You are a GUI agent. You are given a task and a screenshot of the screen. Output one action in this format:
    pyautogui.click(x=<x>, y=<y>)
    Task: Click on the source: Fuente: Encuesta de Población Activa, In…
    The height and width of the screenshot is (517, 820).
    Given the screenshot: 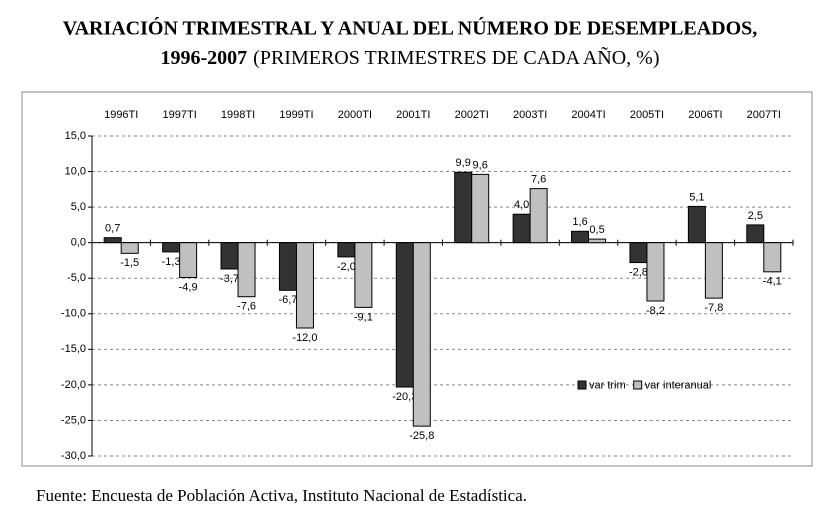 What is the action you would take?
    pyautogui.click(x=281, y=495)
    